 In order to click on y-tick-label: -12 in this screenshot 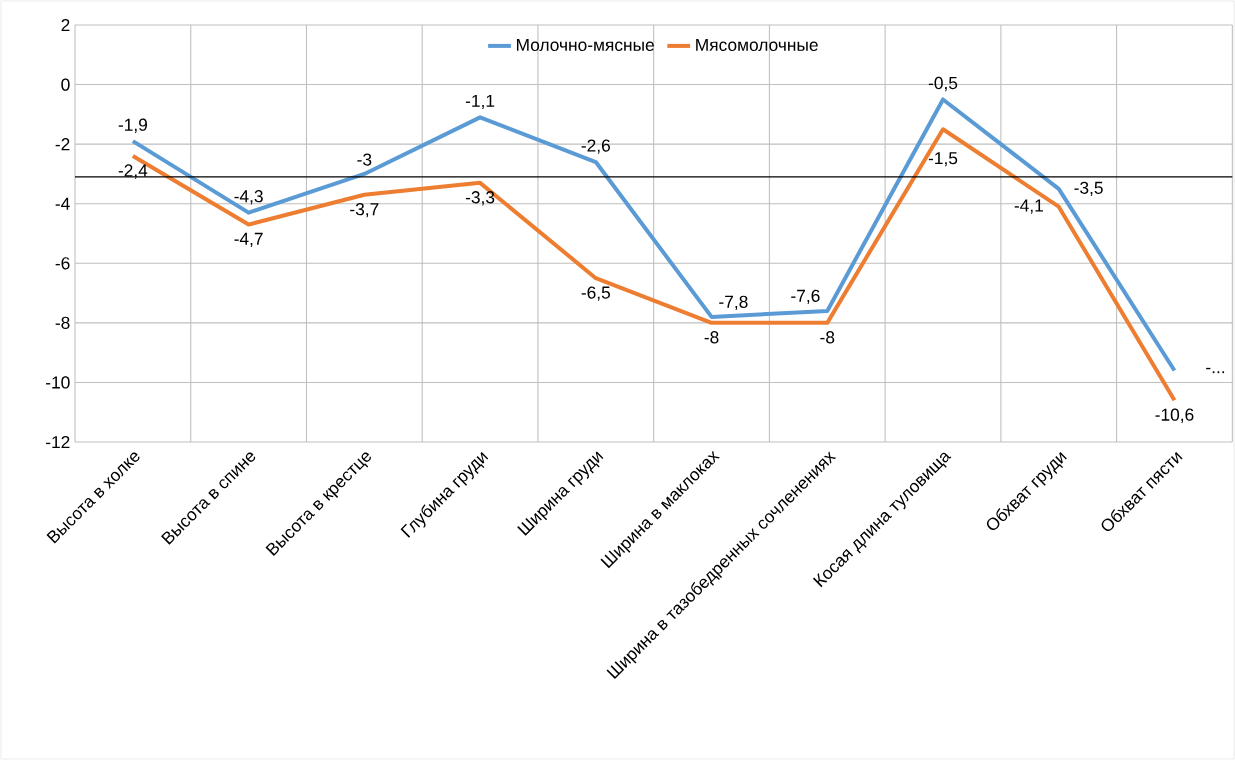, I will do `click(58, 442)`.